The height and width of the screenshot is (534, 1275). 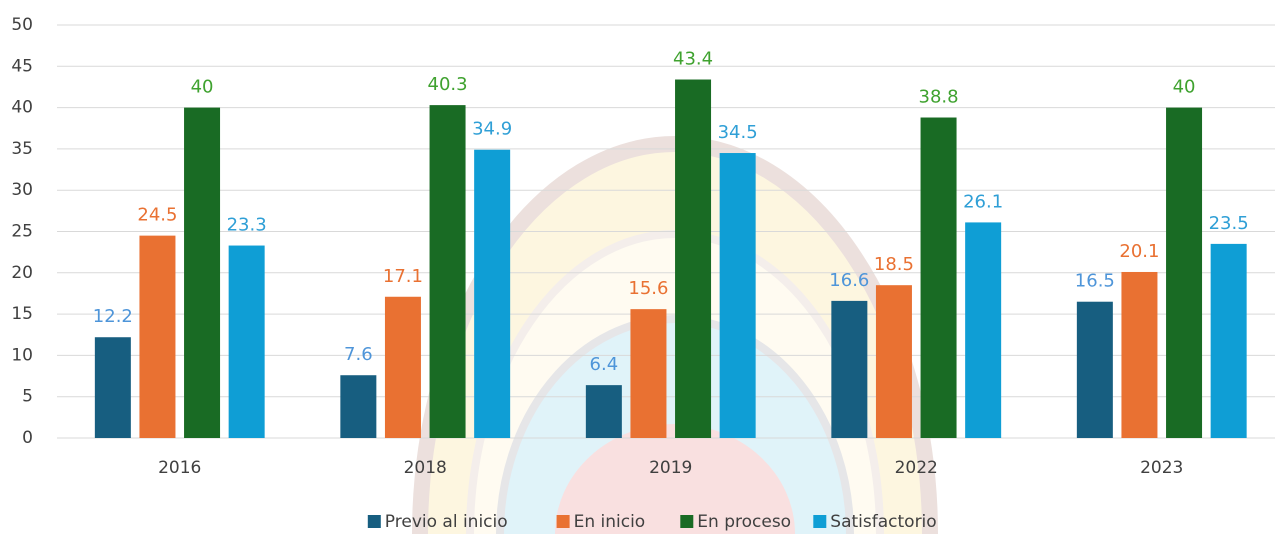 What do you see at coordinates (22, 66) in the screenshot?
I see `y-tick-label: 45` at bounding box center [22, 66].